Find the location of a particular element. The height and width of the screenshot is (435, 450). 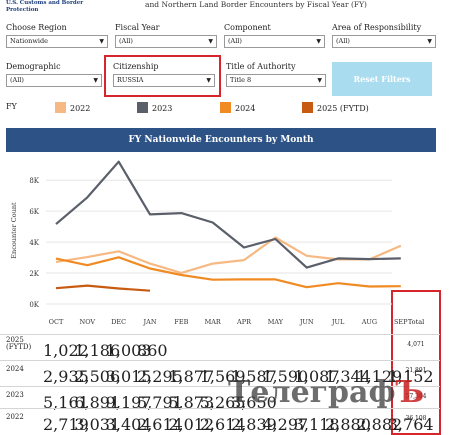

series-line-2025-fytd- is located at coordinates (103, 288).